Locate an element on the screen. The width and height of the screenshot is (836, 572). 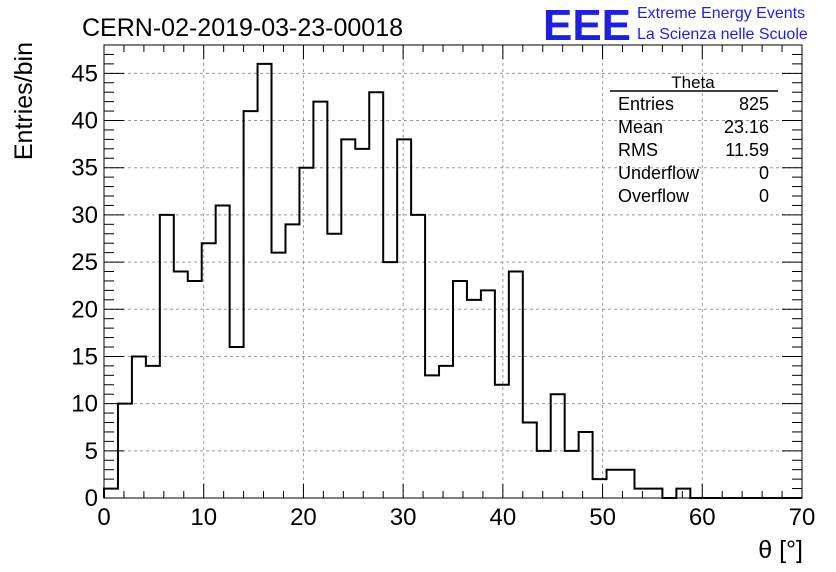
y-tick-label: 15 is located at coordinates (84, 356).